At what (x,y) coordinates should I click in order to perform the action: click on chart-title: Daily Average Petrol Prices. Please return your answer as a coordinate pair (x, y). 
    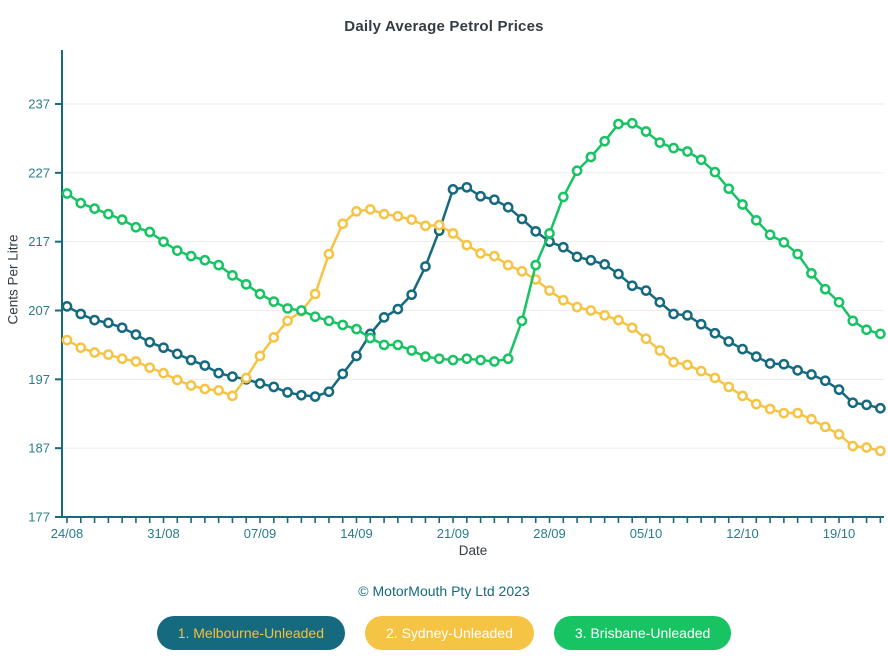
    Looking at the image, I should click on (444, 26).